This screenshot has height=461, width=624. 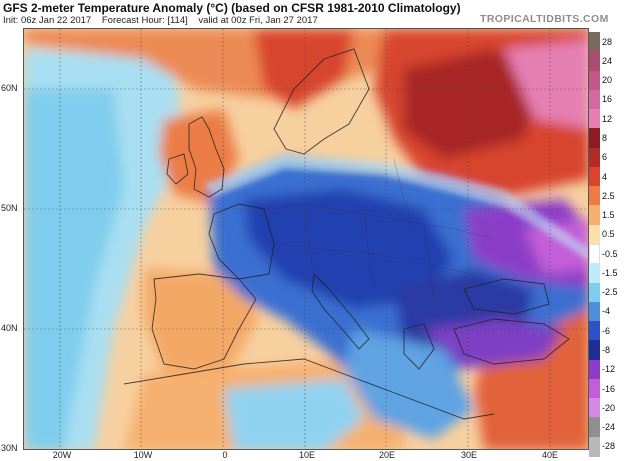 I want to click on iberia-warm, so click(x=201, y=324).